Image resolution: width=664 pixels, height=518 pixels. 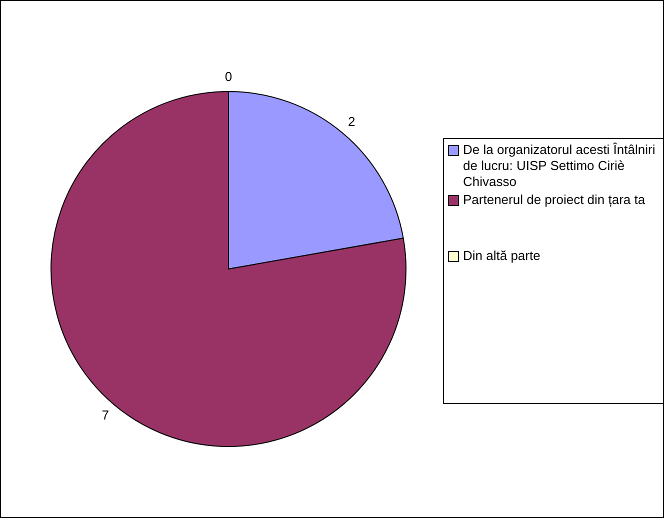 I want to click on legend-label: Din altă parte, so click(x=501, y=256).